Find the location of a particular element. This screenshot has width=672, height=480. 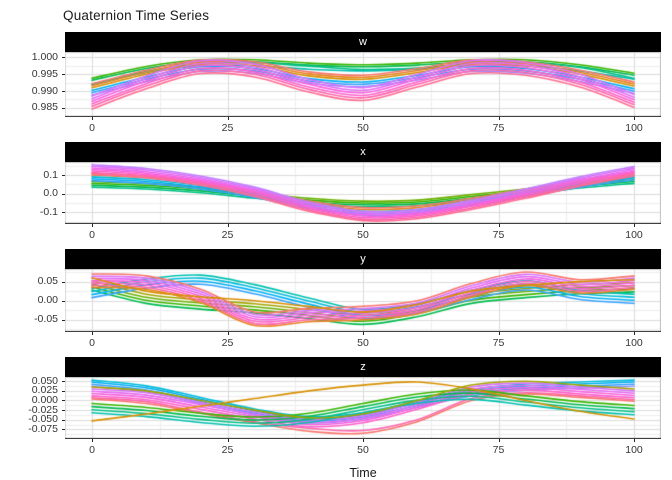

facet-strip-label: x is located at coordinates (363, 152).